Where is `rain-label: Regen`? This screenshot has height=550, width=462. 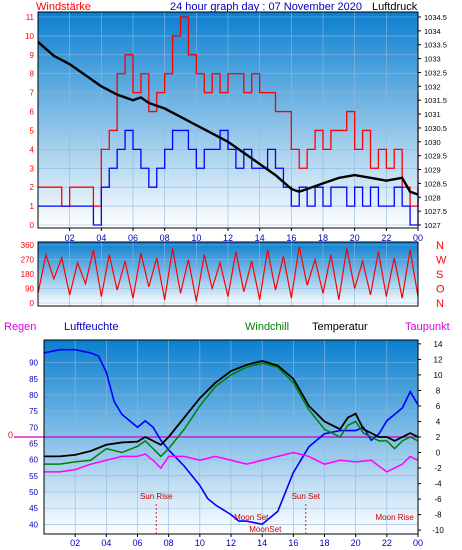 rain-label: Regen is located at coordinates (20, 327).